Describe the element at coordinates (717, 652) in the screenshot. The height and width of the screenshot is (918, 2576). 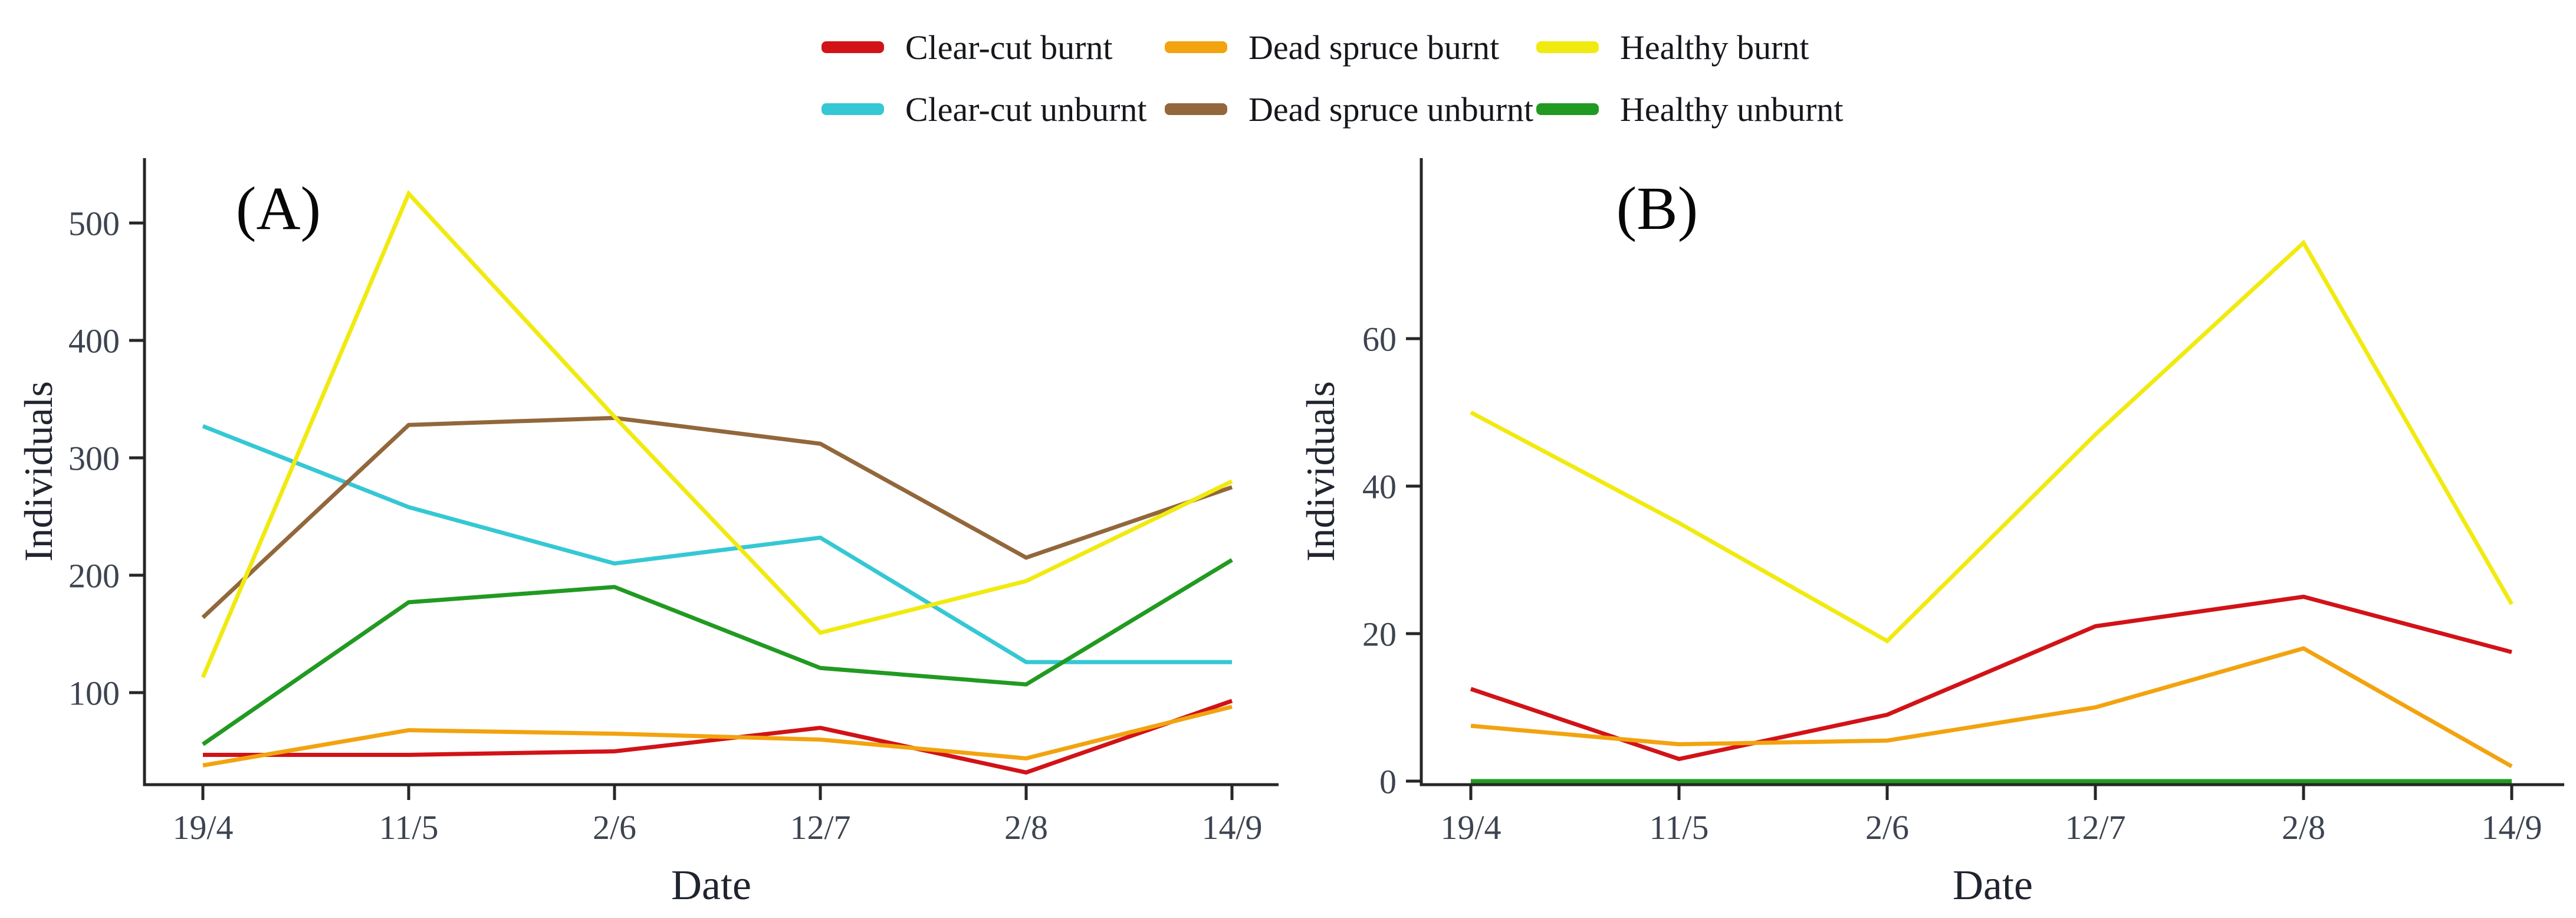
I see `series-line-healthy-unburnt` at that location.